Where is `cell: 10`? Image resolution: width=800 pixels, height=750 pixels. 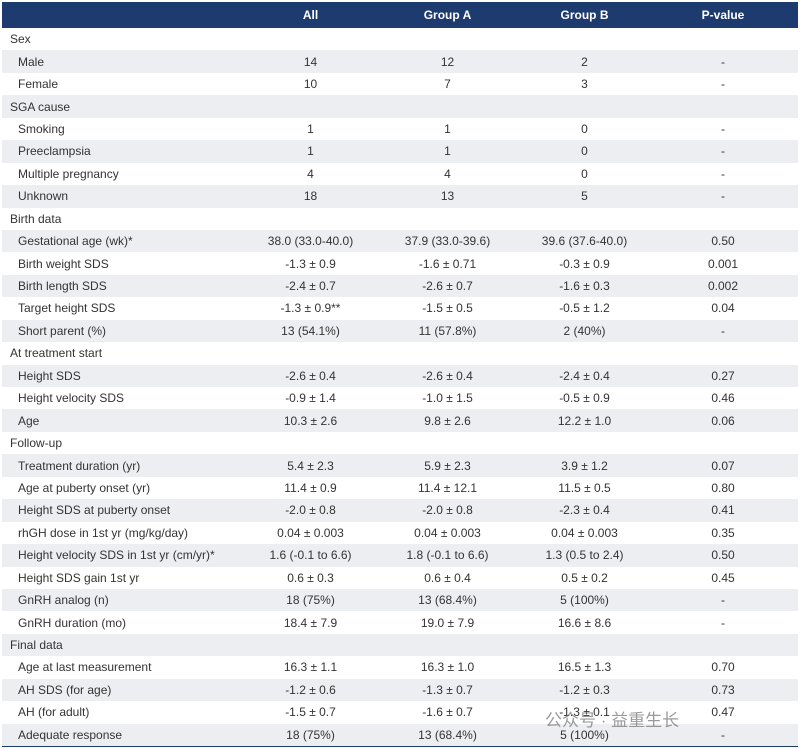
cell: 10 is located at coordinates (310, 84).